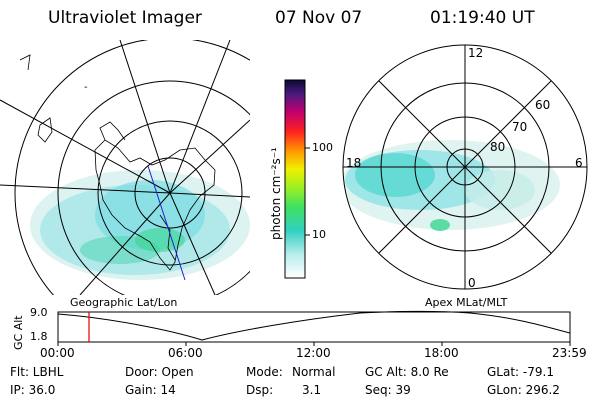 The height and width of the screenshot is (400, 600). Describe the element at coordinates (466, 302) in the screenshot. I see `right-panel-caption: Apex MLat/MLT` at that location.